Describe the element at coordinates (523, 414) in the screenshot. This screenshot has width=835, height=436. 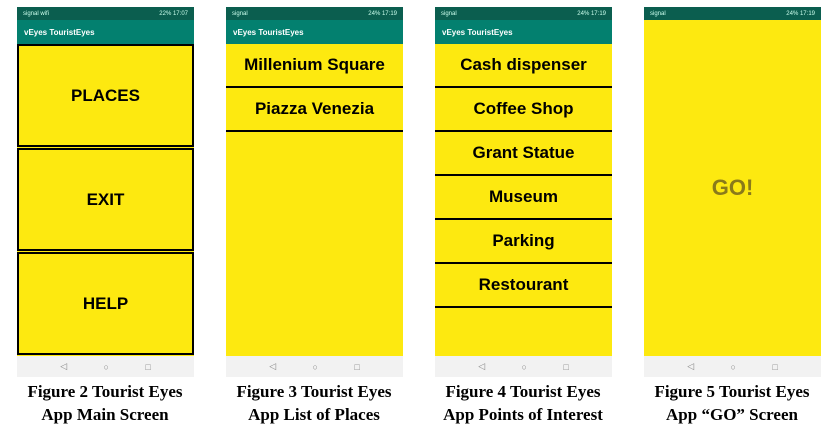
I see `caption-line: App Points of Interest` at that location.